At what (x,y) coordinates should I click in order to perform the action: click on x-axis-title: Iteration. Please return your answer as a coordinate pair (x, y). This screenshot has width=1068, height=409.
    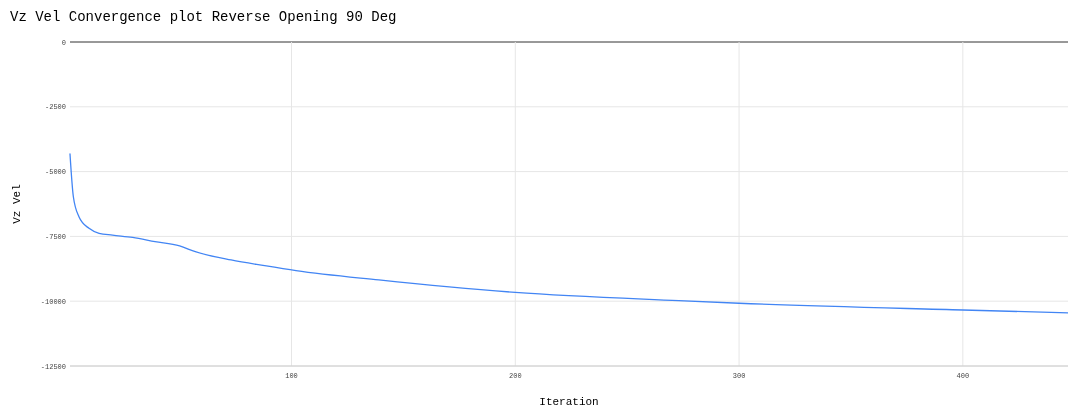
    Looking at the image, I should click on (569, 402).